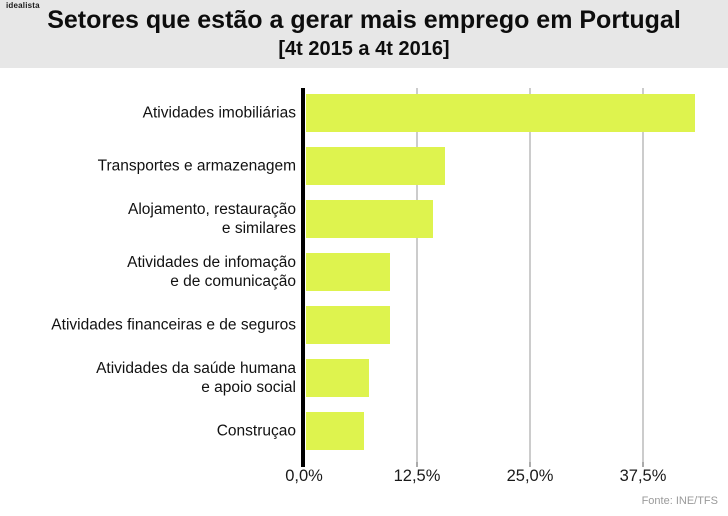 This screenshot has height=516, width=728. I want to click on x-axis-tick-label: 0,0%, so click(304, 476).